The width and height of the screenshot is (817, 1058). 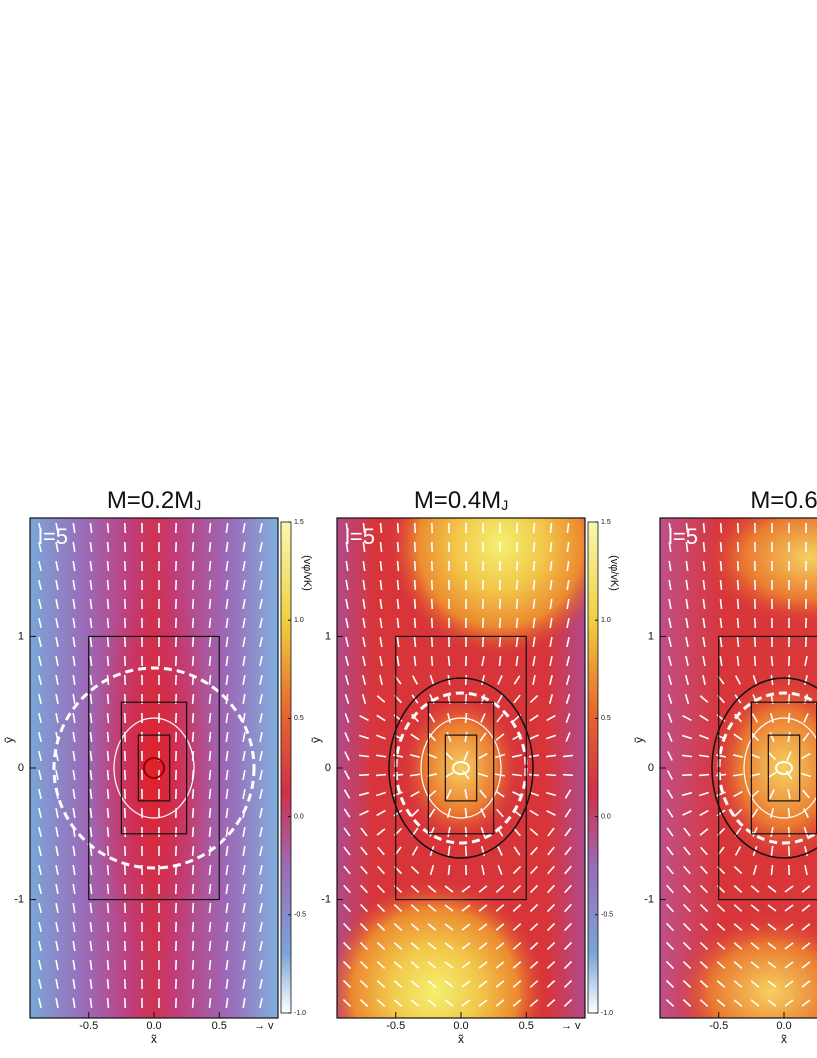 What do you see at coordinates (300, 915) in the screenshot?
I see `colorbar-tick-label: -0.5` at bounding box center [300, 915].